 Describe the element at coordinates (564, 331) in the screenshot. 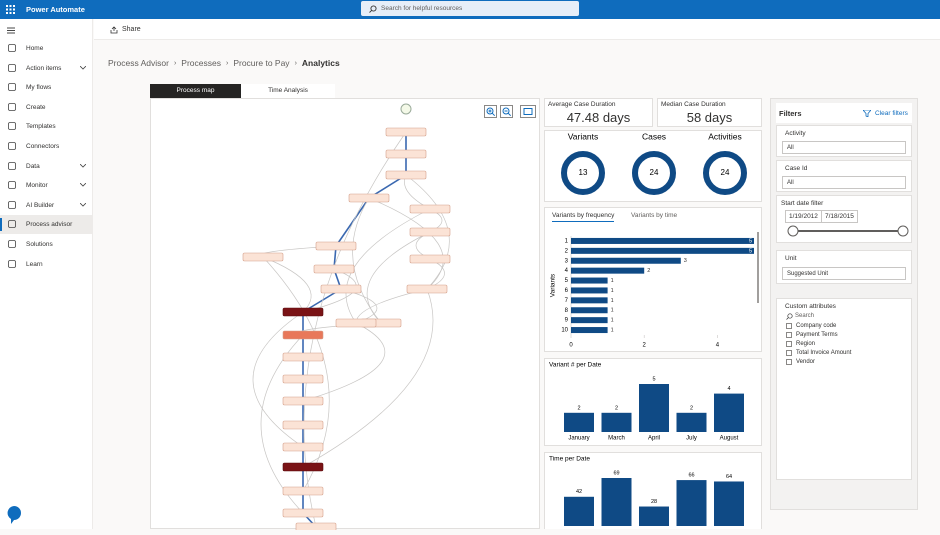

I see `y-tick-label: 10` at that location.